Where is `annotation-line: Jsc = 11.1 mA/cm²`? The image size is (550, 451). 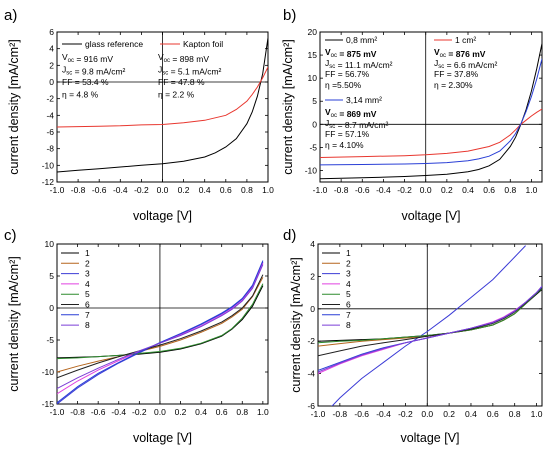 annotation-line: Jsc = 11.1 mA/cm² is located at coordinates (359, 64).